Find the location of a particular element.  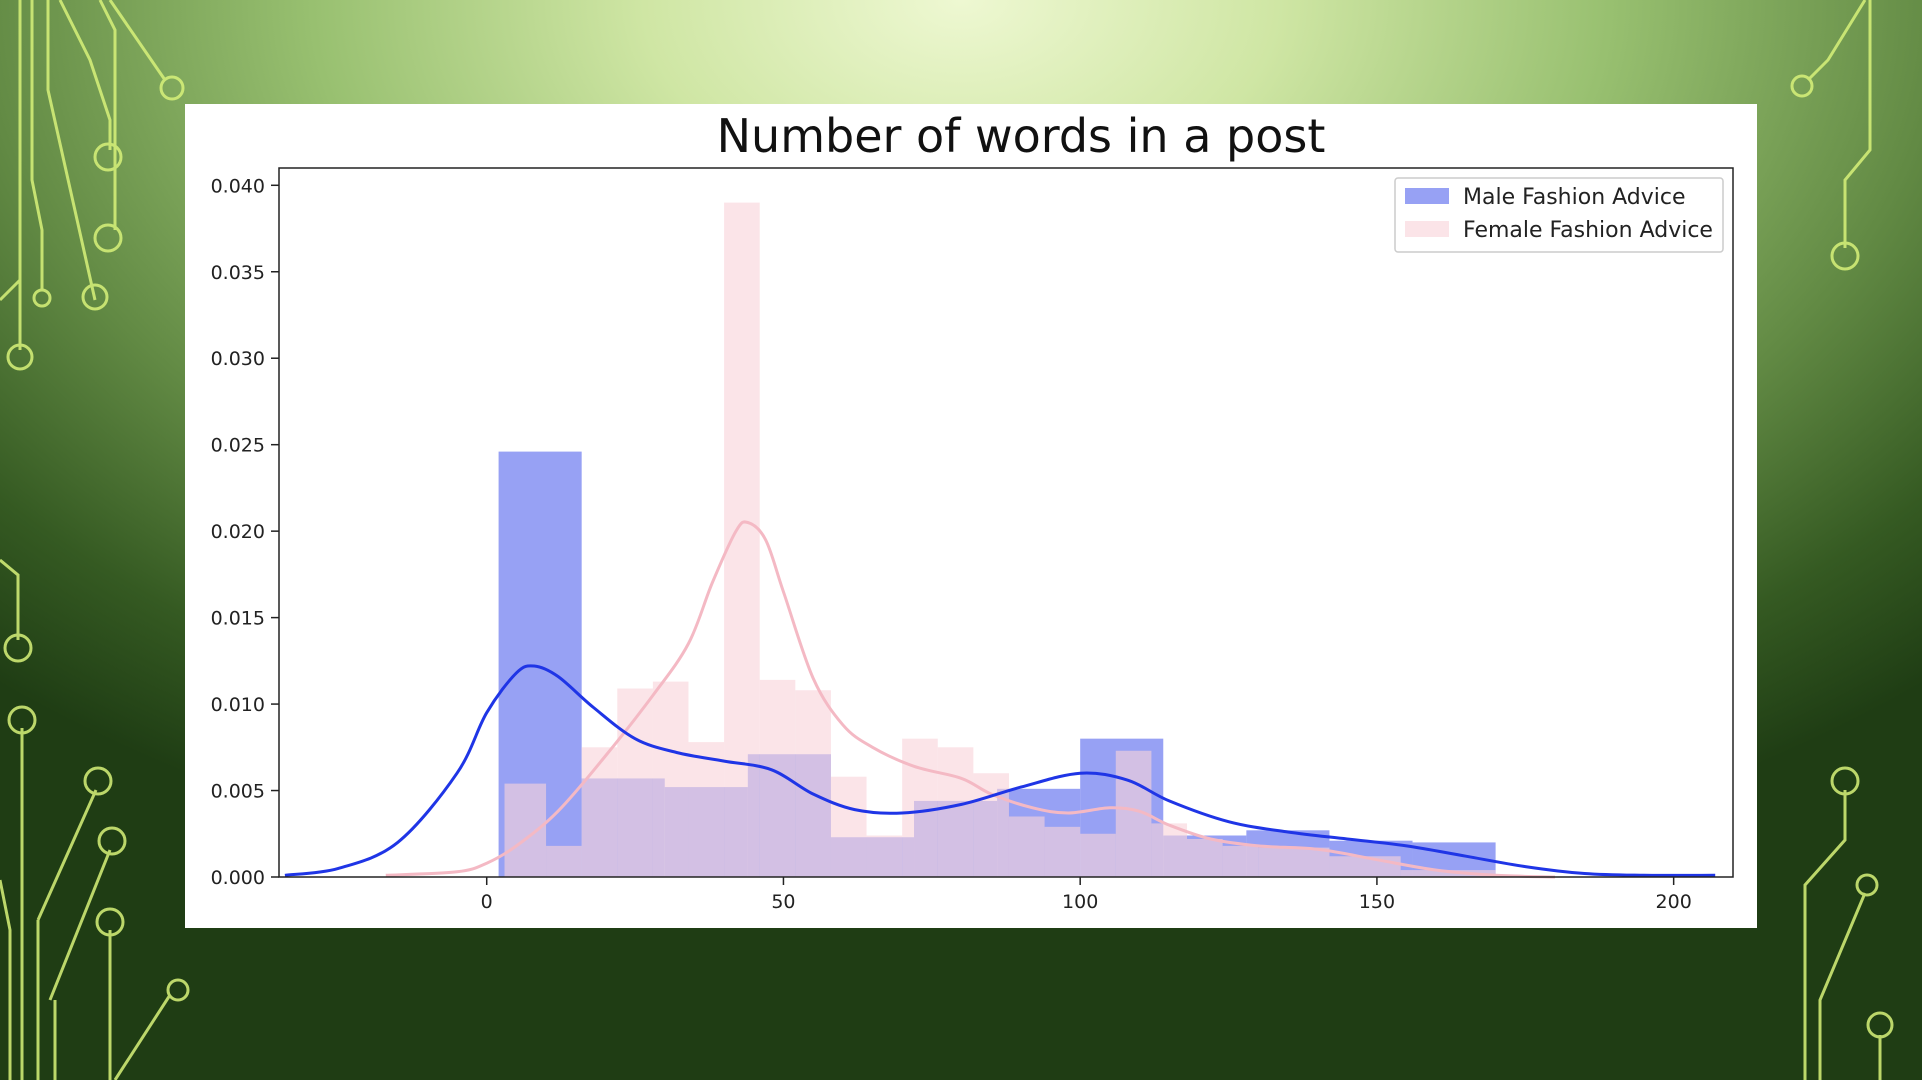

y-tick-label-7: 0.035 is located at coordinates (238, 273).